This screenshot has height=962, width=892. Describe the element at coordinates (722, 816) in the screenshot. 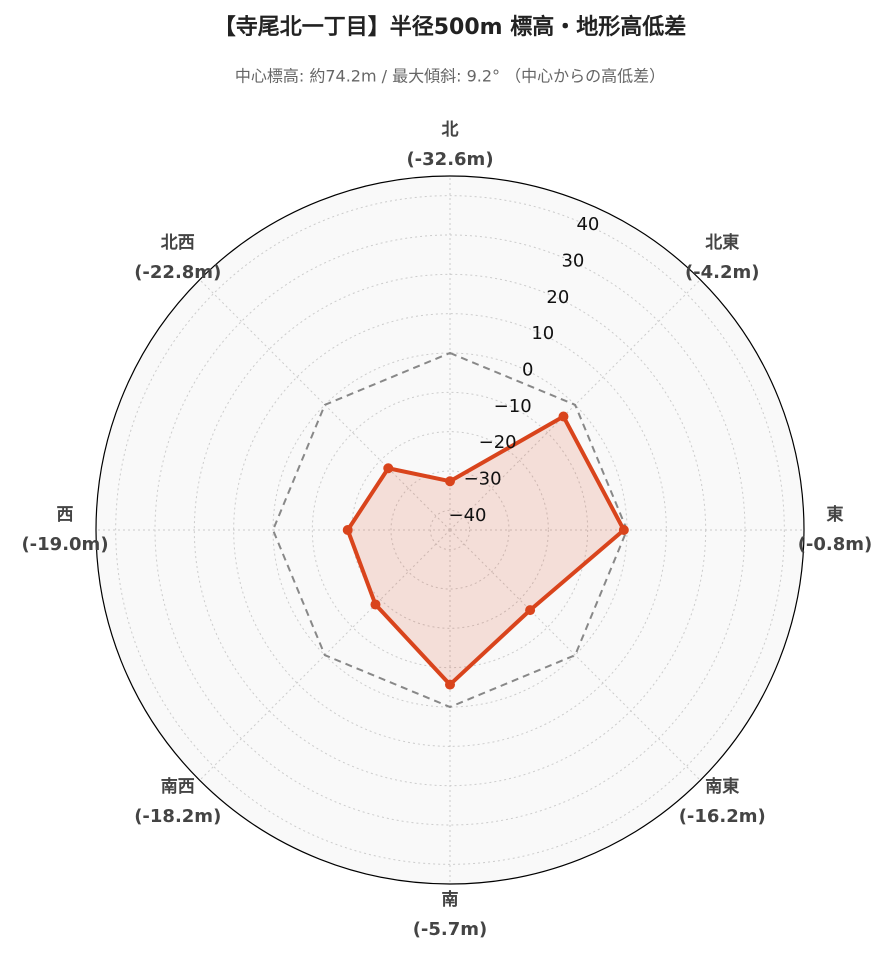

I see `value-label: (-16.2m)` at that location.